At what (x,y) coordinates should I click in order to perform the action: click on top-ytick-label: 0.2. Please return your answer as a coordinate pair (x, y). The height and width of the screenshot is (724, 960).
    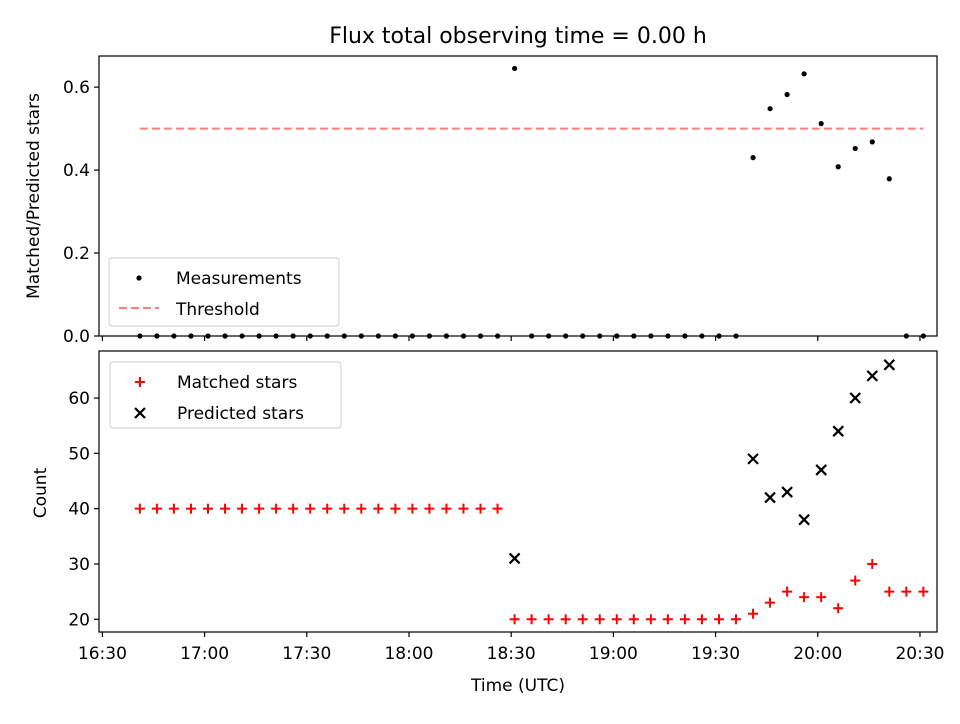
    Looking at the image, I should click on (76, 254).